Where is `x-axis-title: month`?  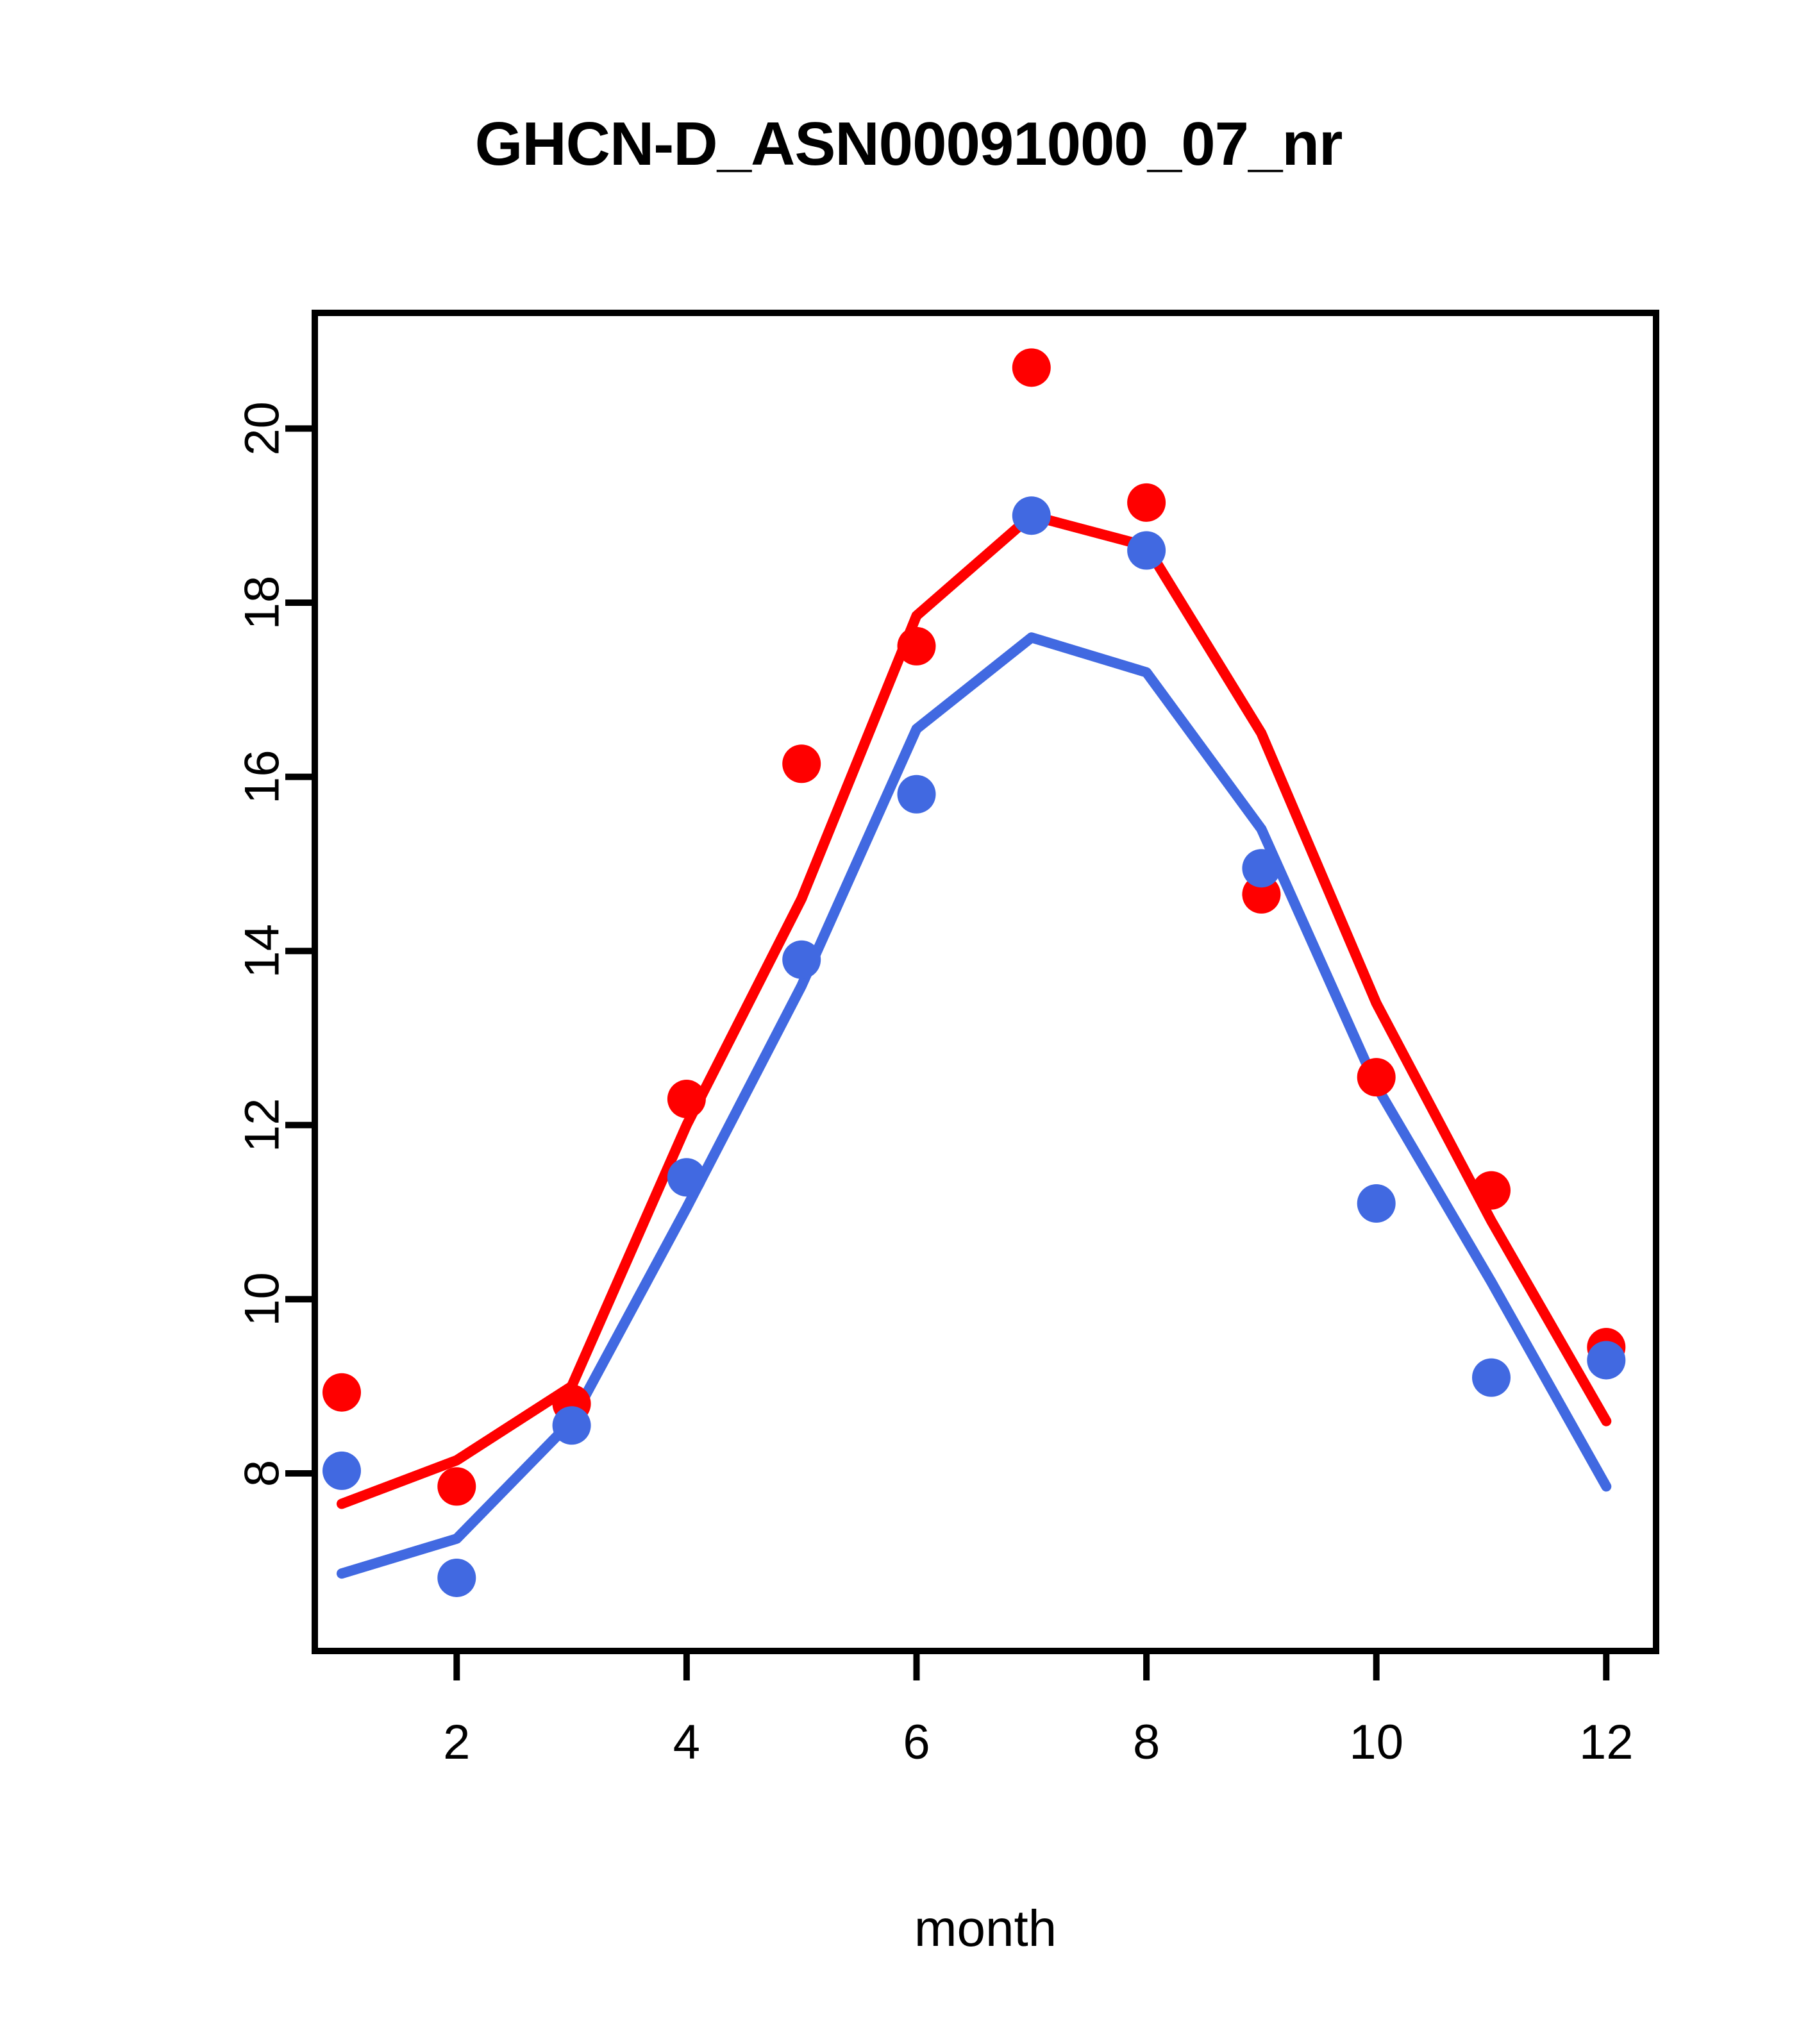
x-axis-title: month is located at coordinates (986, 1929).